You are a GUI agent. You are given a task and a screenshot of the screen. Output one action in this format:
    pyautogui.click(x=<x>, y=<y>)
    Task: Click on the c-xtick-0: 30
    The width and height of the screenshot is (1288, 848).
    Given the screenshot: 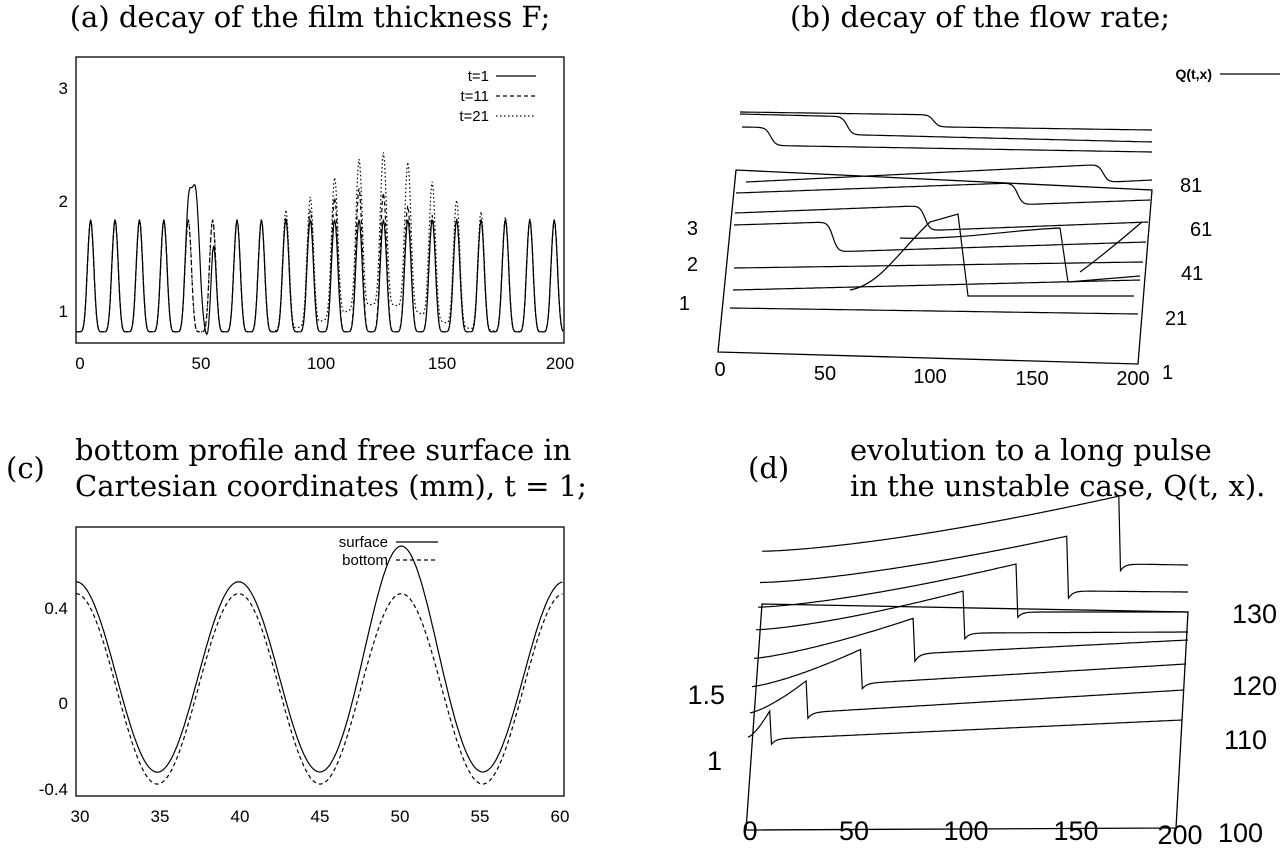 What is the action you would take?
    pyautogui.click(x=80, y=816)
    